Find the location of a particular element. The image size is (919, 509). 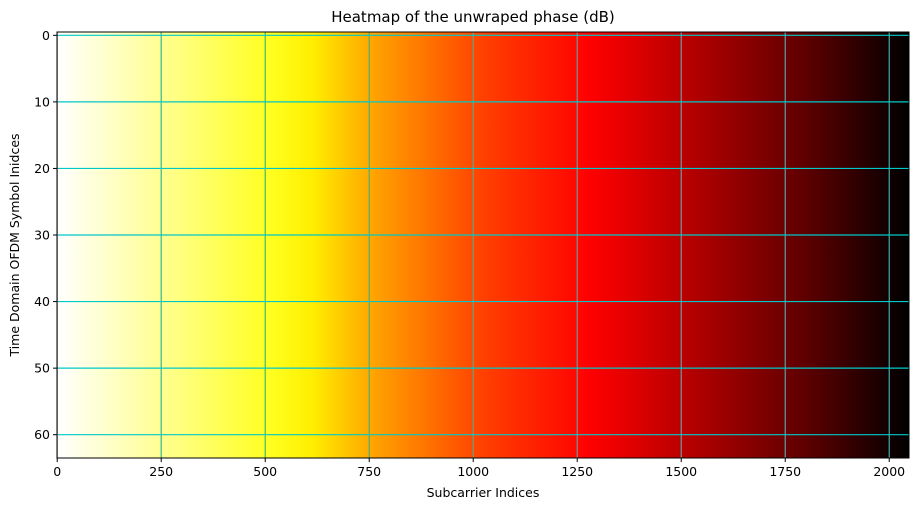

y-tick-label: 40 is located at coordinates (42, 301).